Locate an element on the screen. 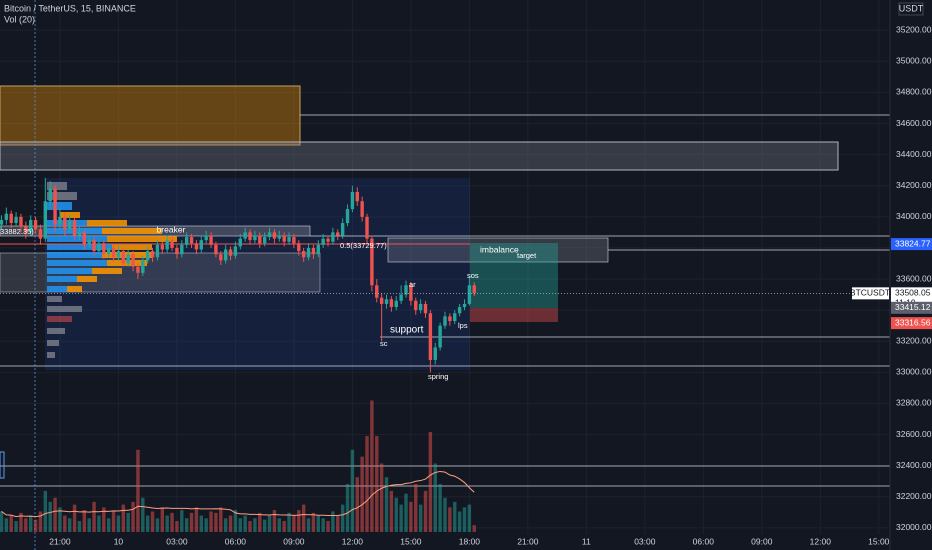 The height and width of the screenshot is (550, 932). y-tick-label: 34200.00 is located at coordinates (914, 185).